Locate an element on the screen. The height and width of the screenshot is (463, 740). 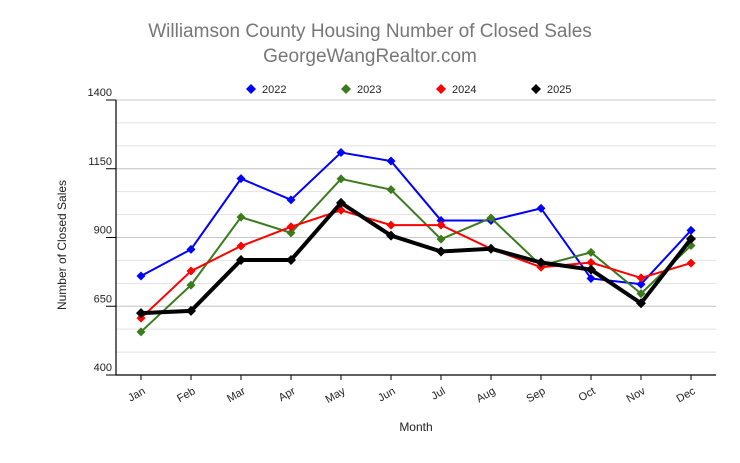
y-tick-label: 1400 is located at coordinates (100, 93).